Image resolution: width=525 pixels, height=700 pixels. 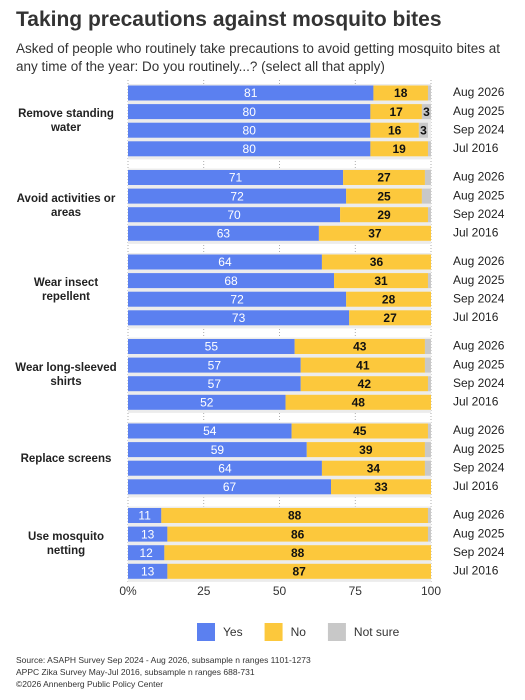 I want to click on x-tick-label: 50, so click(x=280, y=591).